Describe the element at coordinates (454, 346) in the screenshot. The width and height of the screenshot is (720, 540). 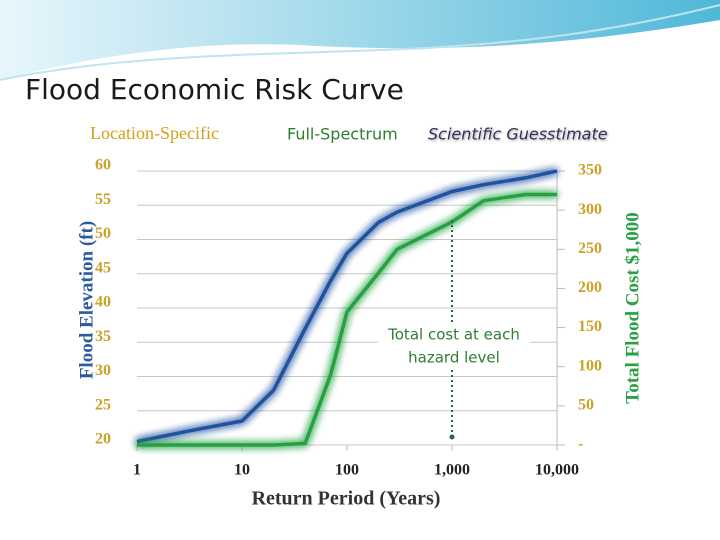
I see `annotation-box` at that location.